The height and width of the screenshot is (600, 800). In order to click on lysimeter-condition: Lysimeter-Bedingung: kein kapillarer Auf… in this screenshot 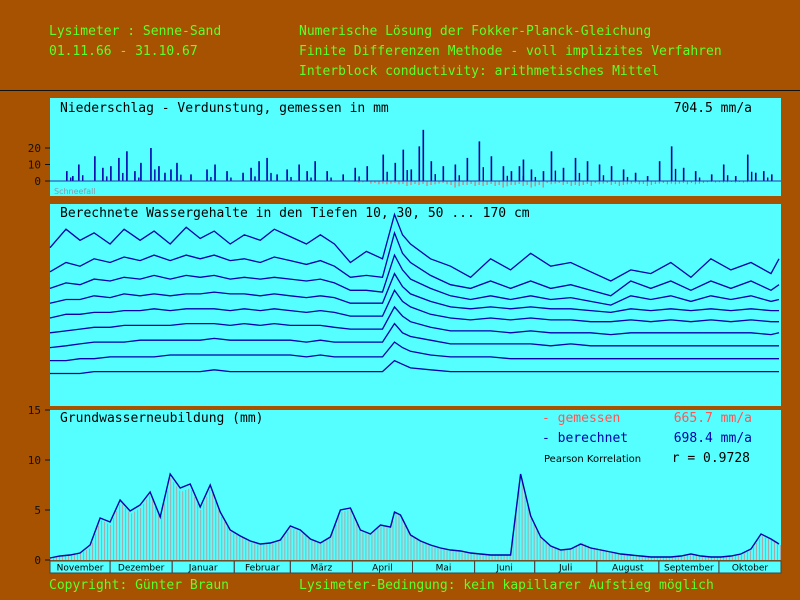, I will do `click(506, 585)`.